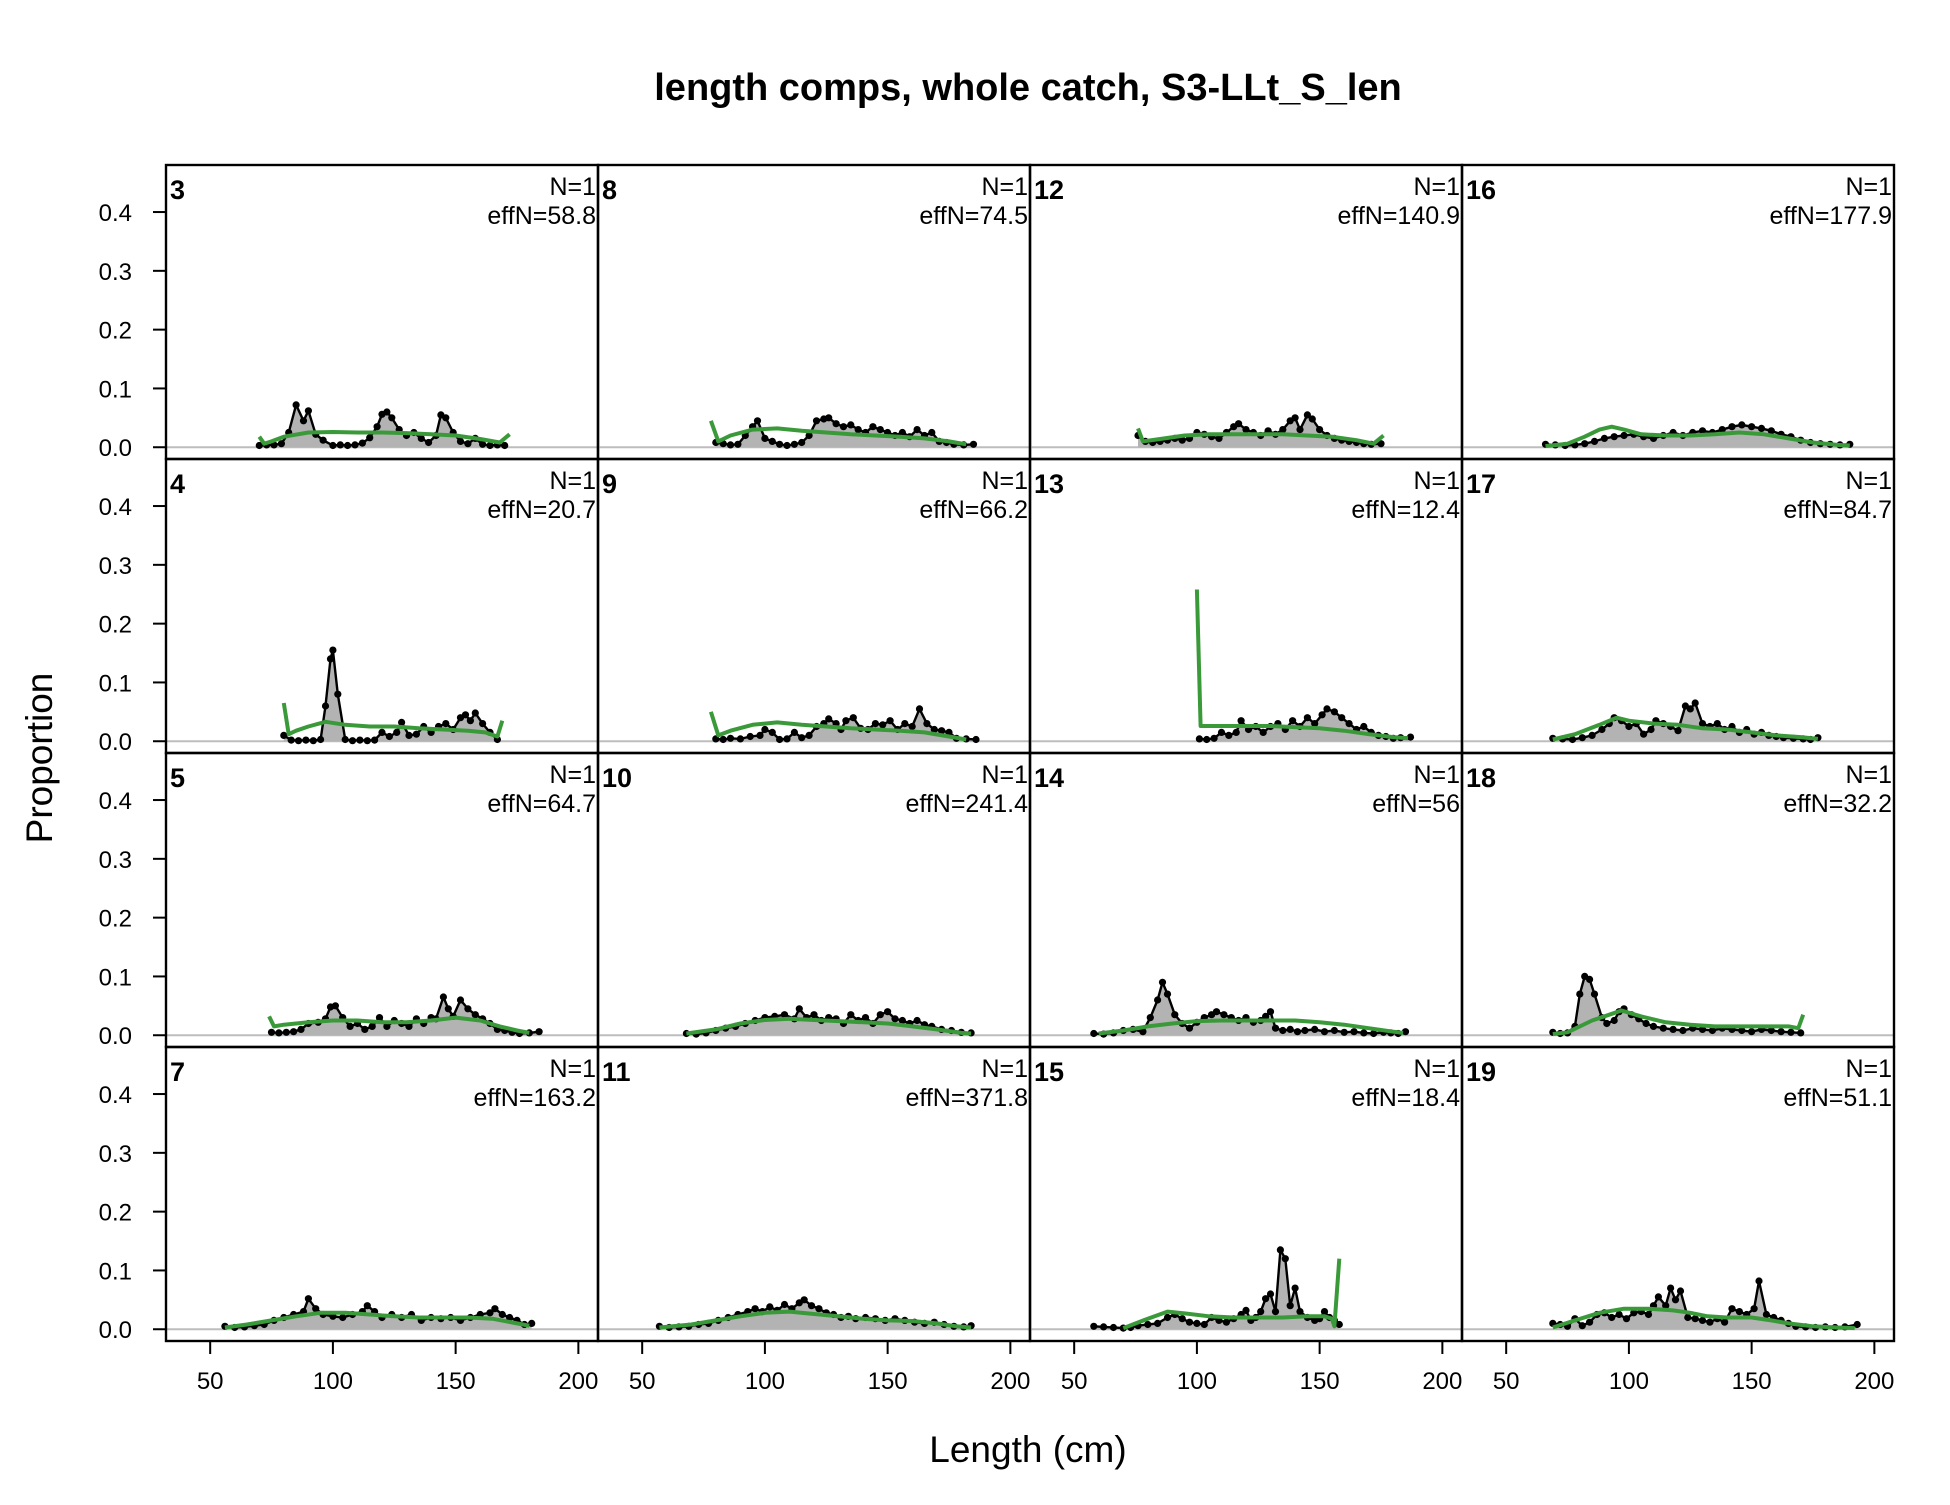 This screenshot has width=1950, height=1505. What do you see at coordinates (609, 190) in the screenshot?
I see `panel-label: 8` at bounding box center [609, 190].